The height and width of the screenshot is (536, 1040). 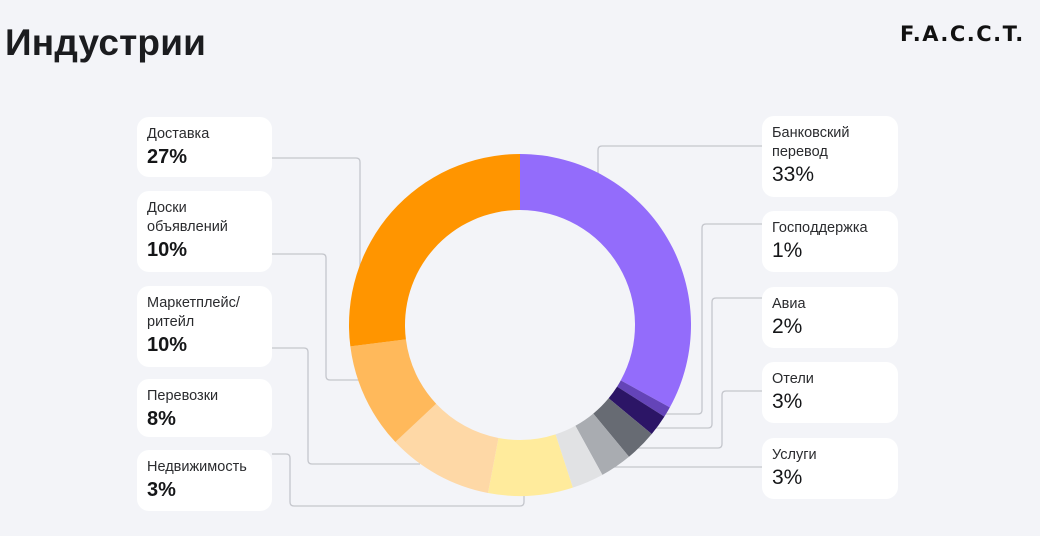 What do you see at coordinates (106, 42) in the screenshot?
I see `page-title: Индустрии` at bounding box center [106, 42].